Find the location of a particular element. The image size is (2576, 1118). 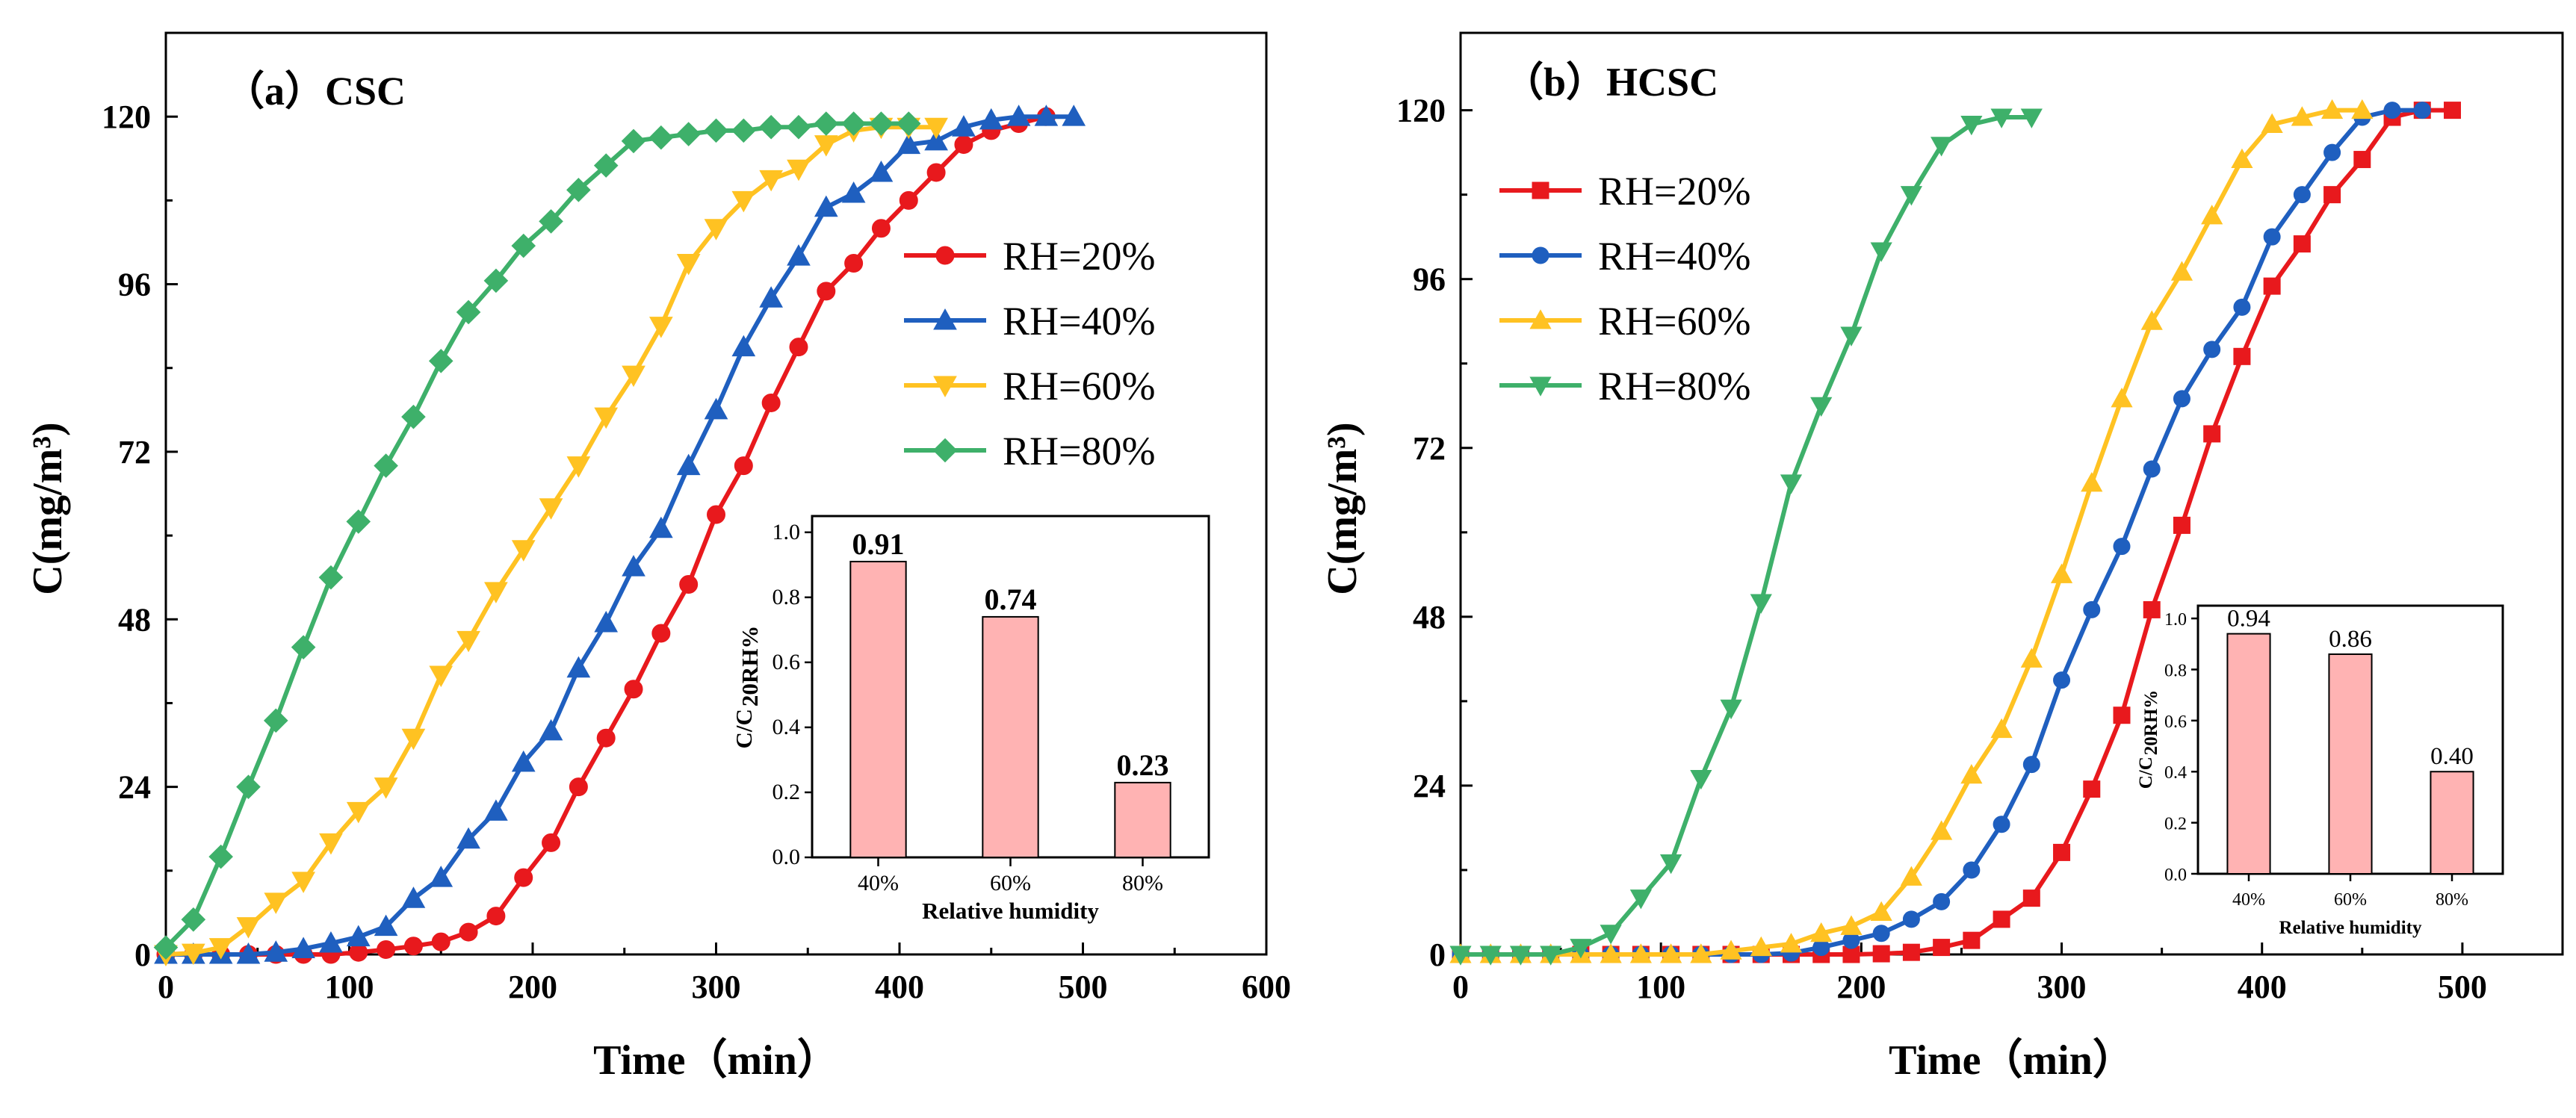

inset-x-tick-label: 60% is located at coordinates (1010, 883).